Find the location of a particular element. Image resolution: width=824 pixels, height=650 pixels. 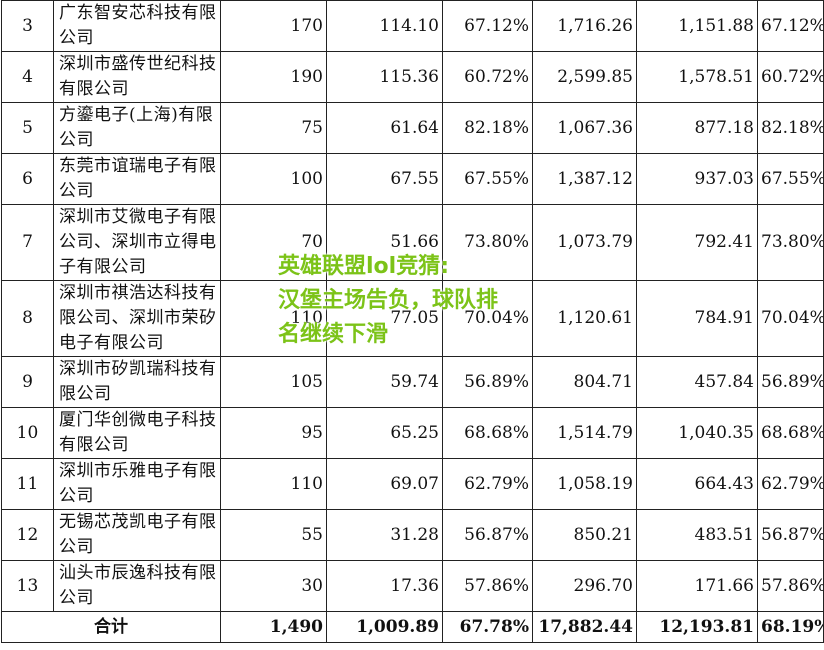

value-cell-c6: 68.68% is located at coordinates (790, 433).